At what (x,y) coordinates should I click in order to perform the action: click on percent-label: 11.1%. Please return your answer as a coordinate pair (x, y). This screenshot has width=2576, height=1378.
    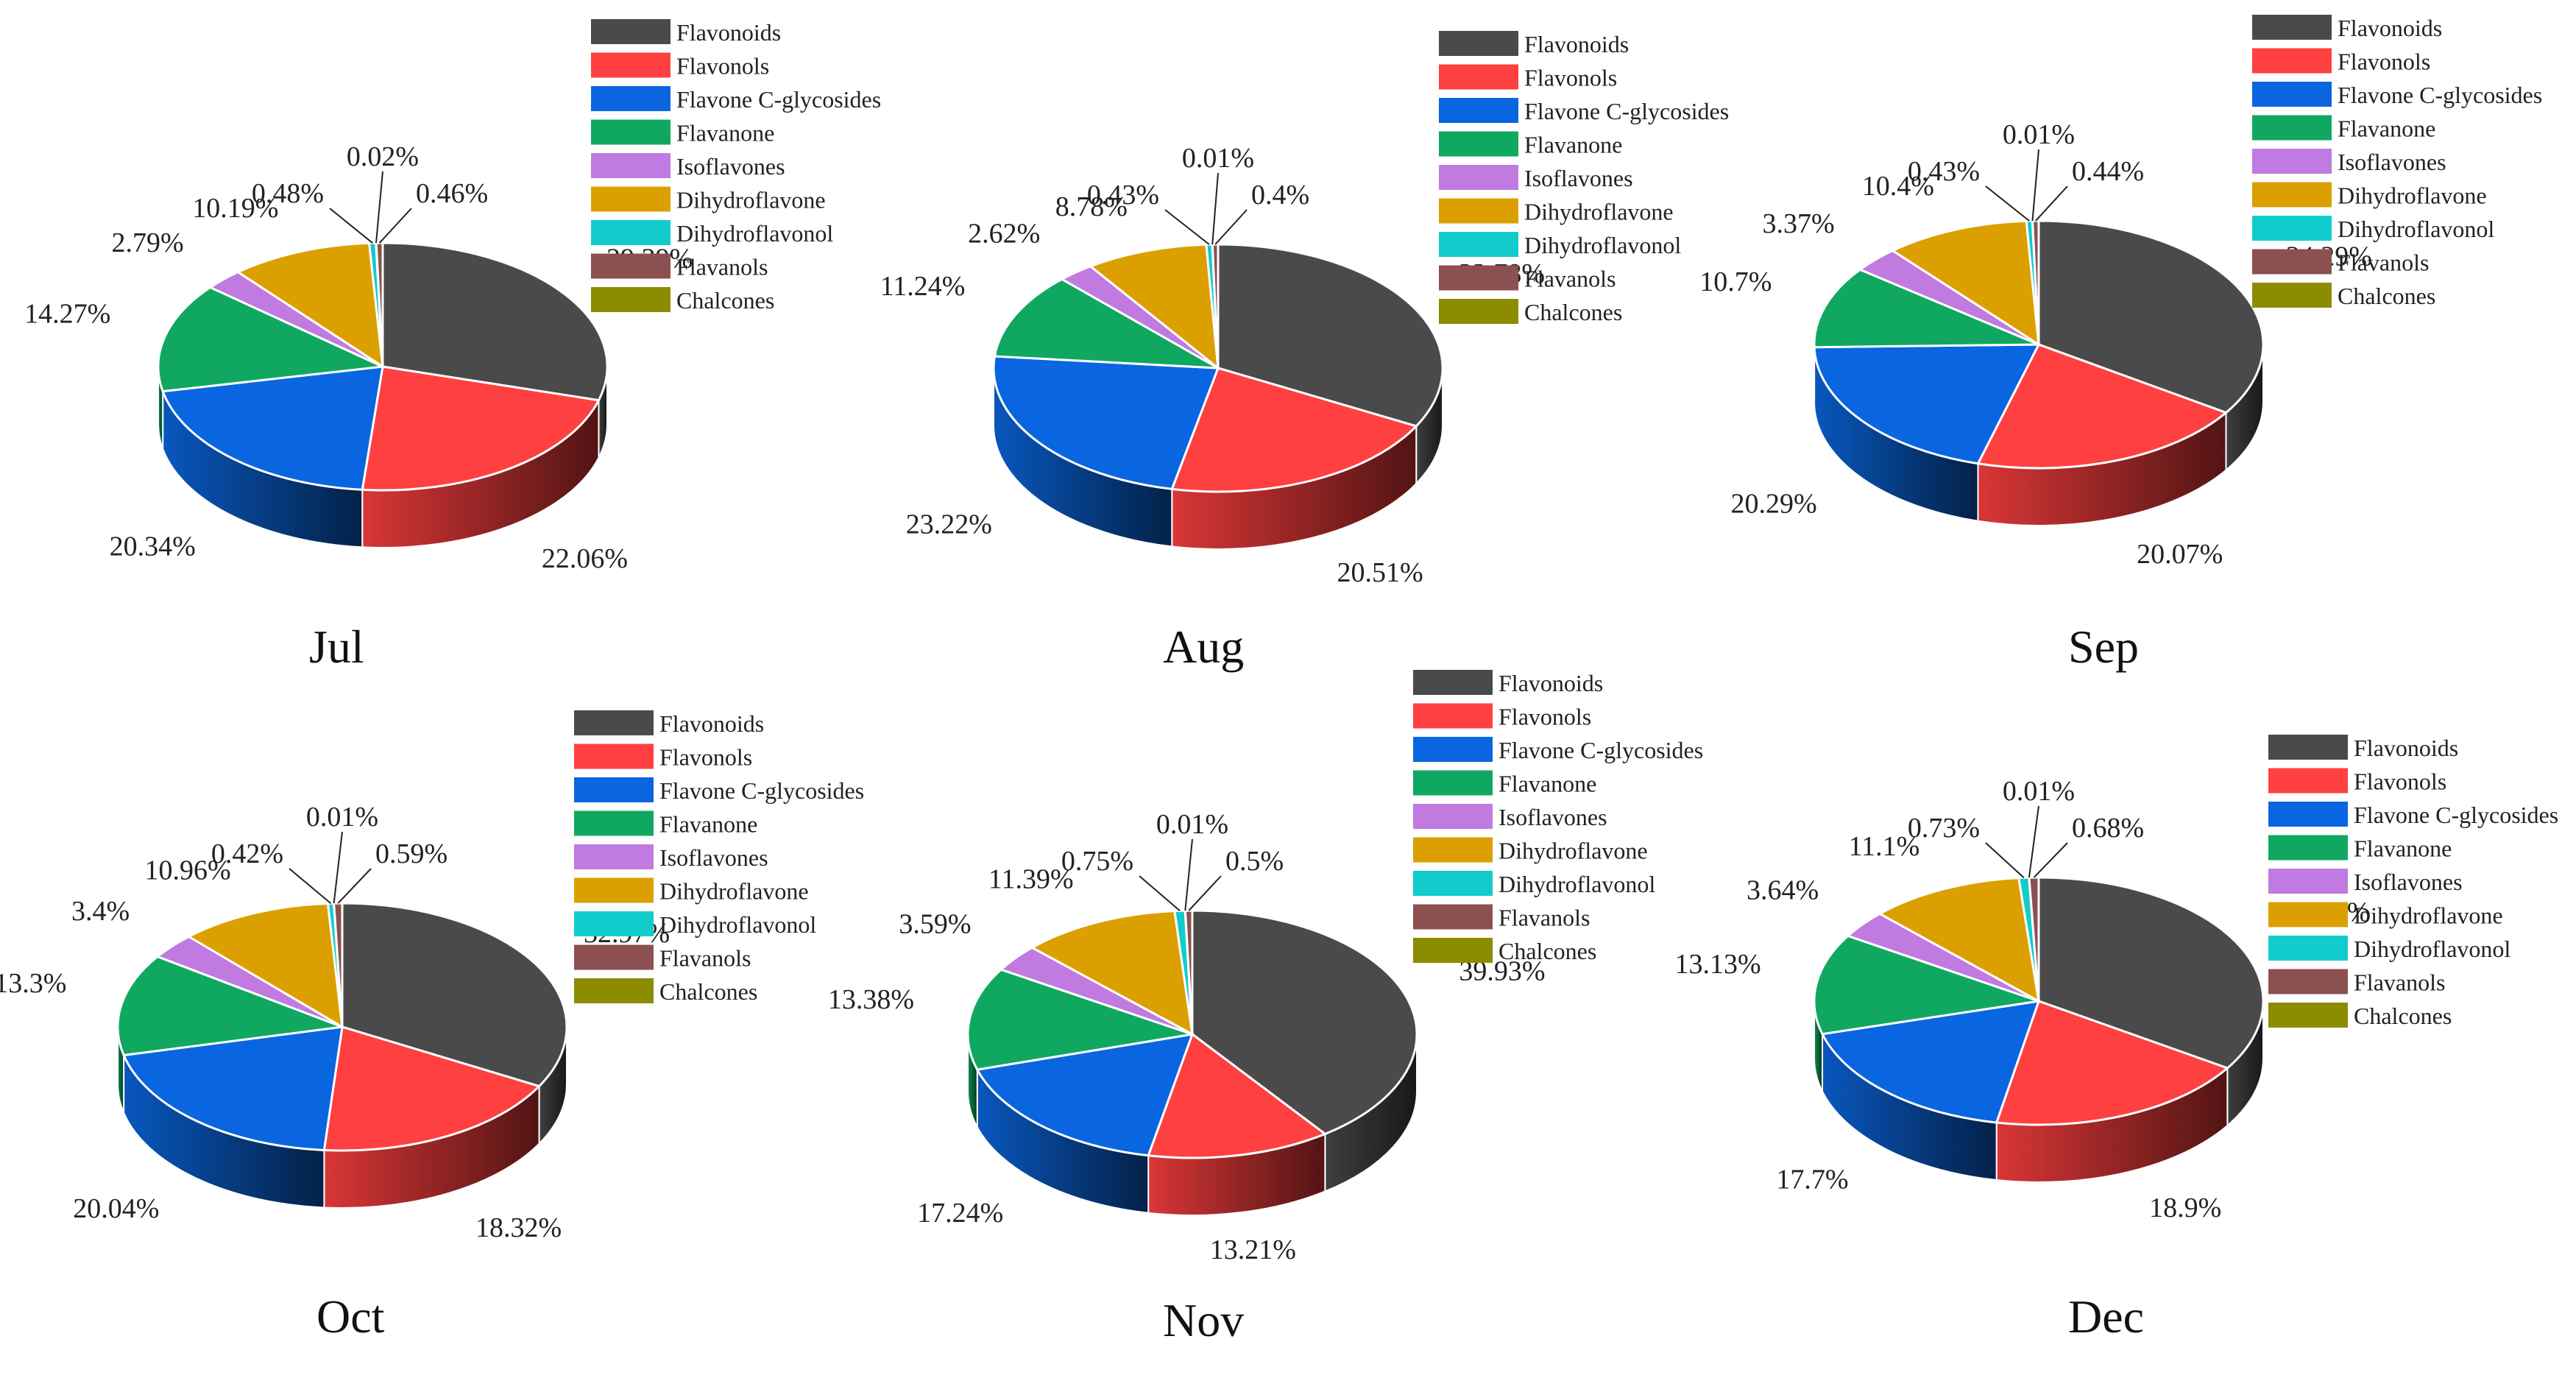
    Looking at the image, I should click on (1884, 846).